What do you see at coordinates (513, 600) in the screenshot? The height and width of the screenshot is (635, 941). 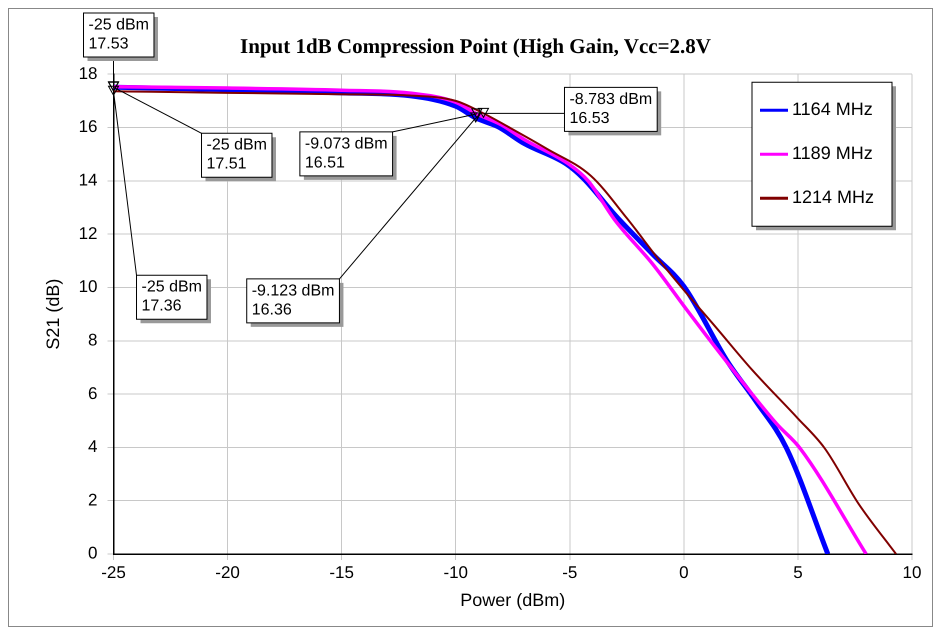 I see `x-axis-title: Power (dBm)` at bounding box center [513, 600].